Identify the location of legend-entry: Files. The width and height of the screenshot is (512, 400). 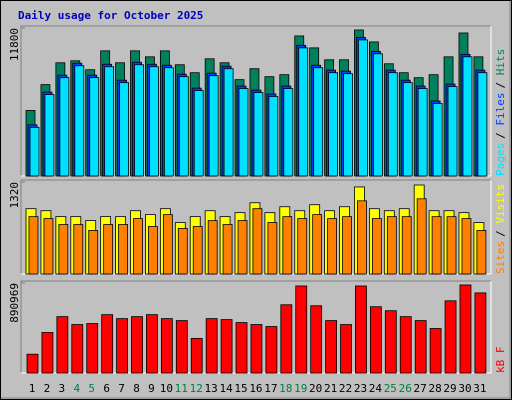
(500, 109).